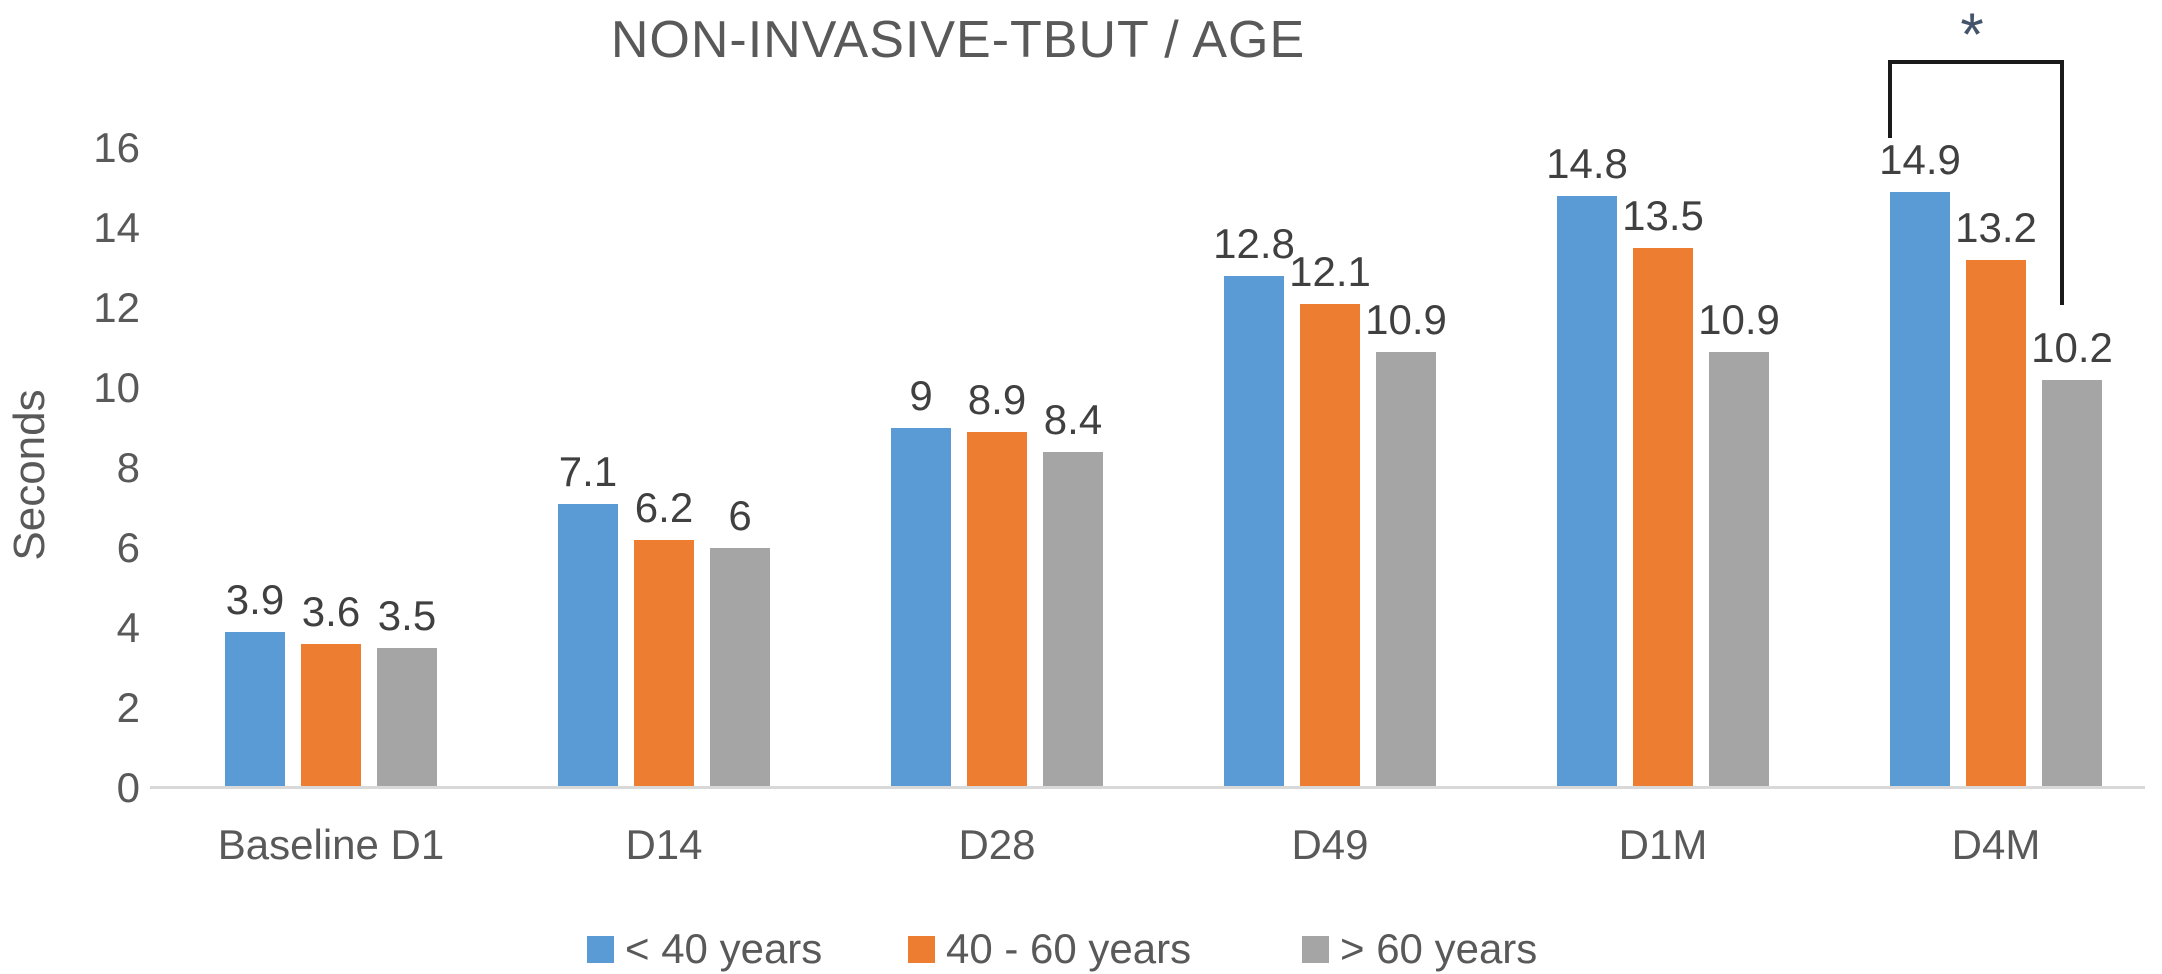  What do you see at coordinates (128, 467) in the screenshot?
I see `y-tick-label: 8` at bounding box center [128, 467].